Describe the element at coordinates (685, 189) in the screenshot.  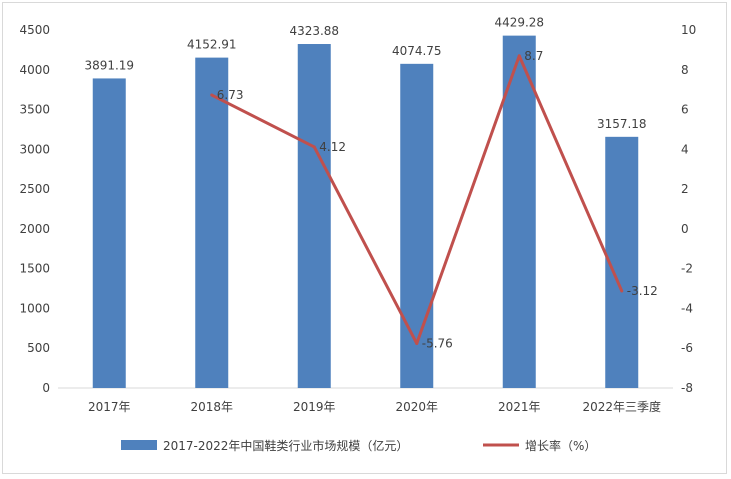
I see `y-right-tick-label: 2` at that location.